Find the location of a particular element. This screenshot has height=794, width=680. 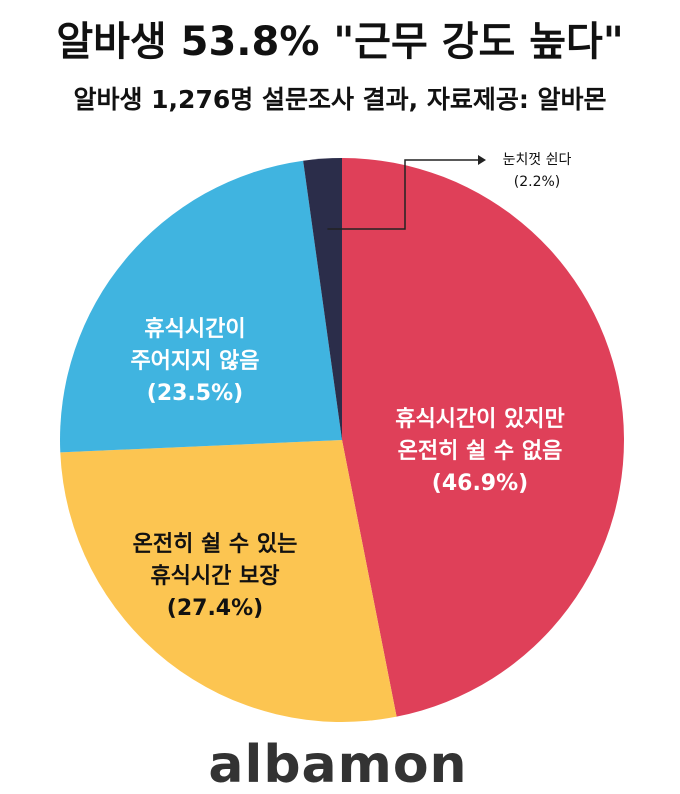

slice-label: 휴식시간이 is located at coordinates (194, 329).